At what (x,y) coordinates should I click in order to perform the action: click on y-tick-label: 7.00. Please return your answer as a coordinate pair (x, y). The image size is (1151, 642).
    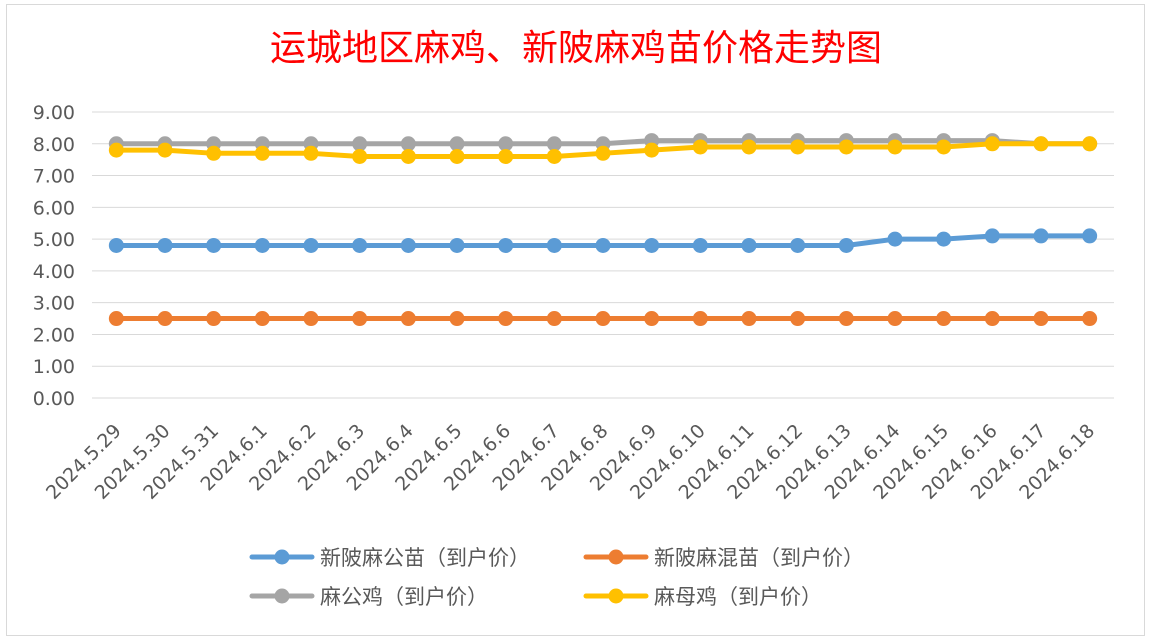
    Looking at the image, I should click on (54, 177).